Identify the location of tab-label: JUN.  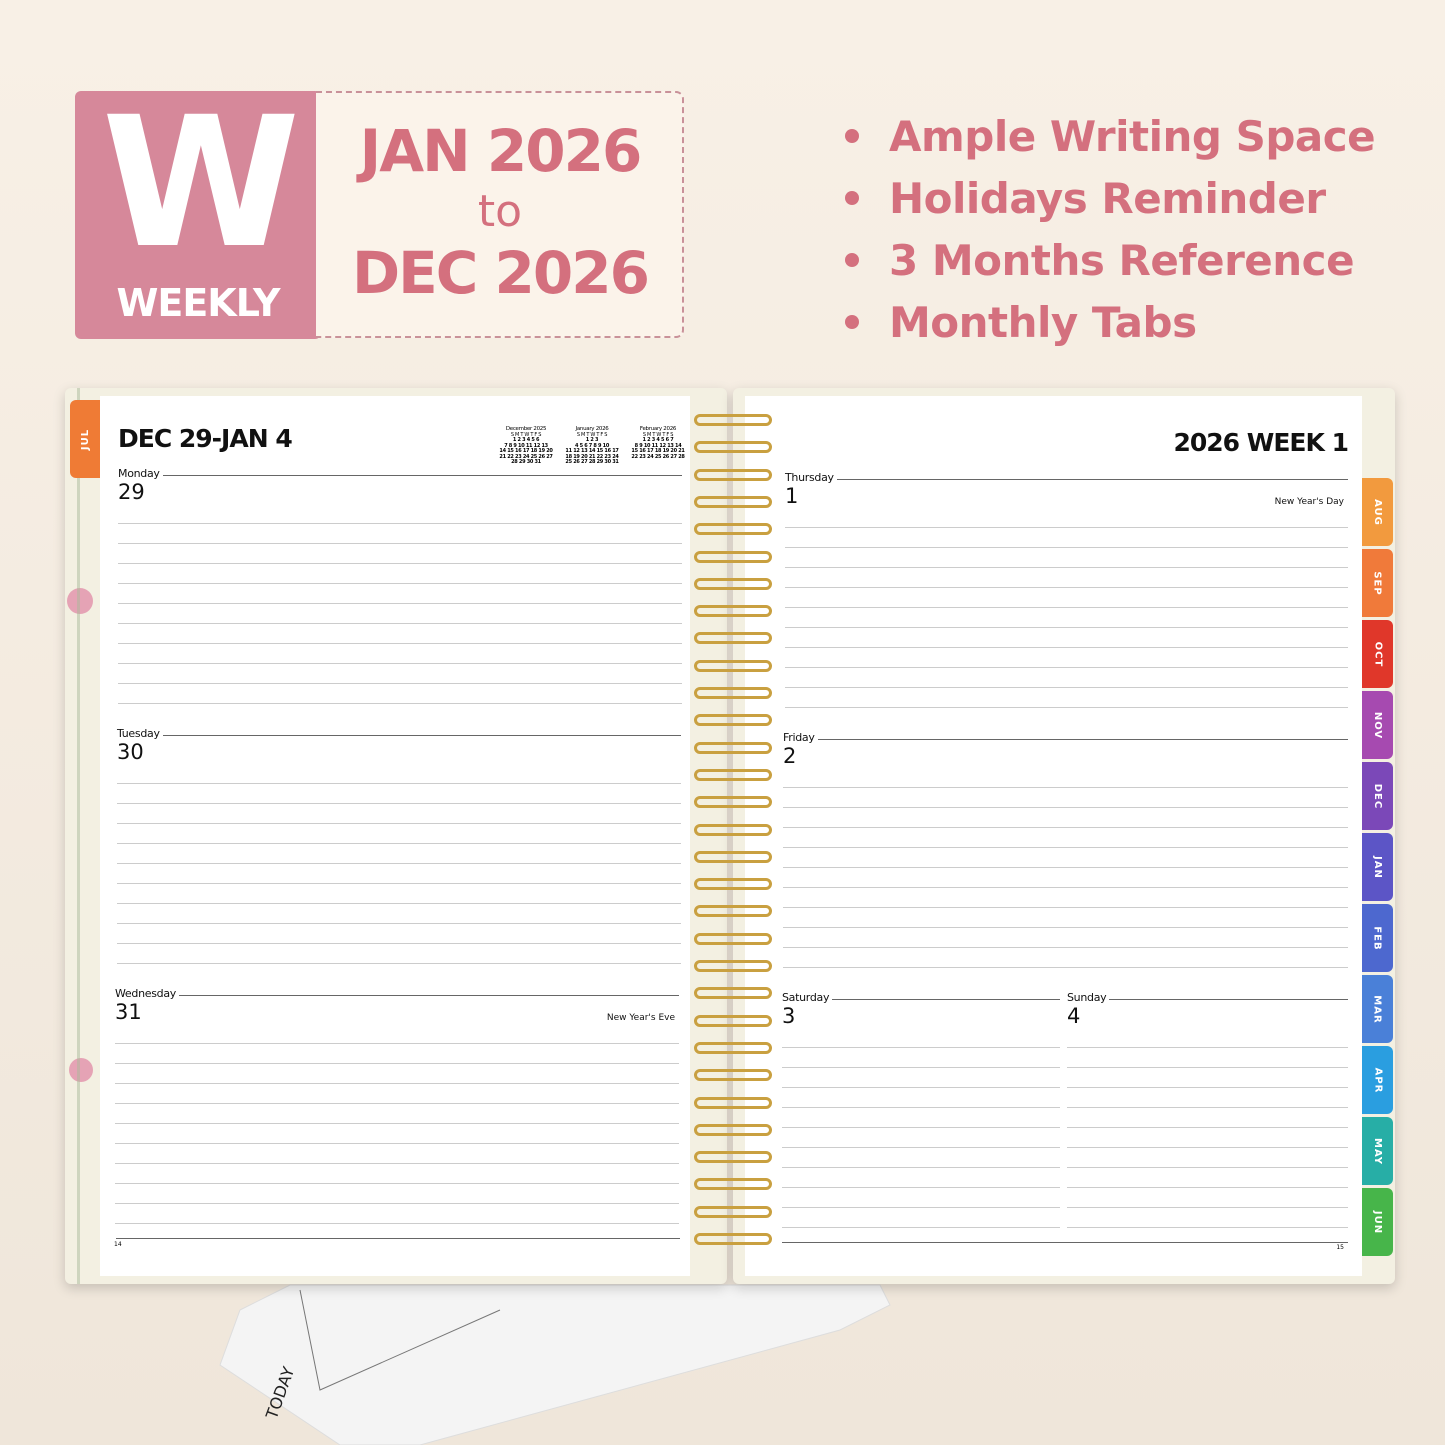
(1377, 1222).